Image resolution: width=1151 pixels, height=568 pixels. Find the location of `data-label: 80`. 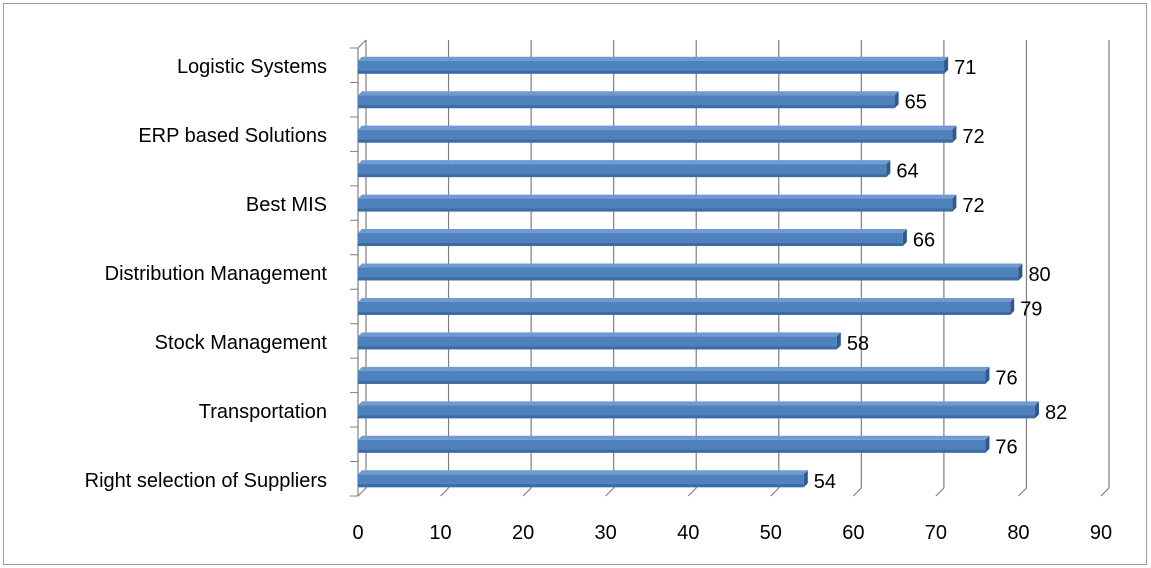

data-label: 80 is located at coordinates (1039, 275).